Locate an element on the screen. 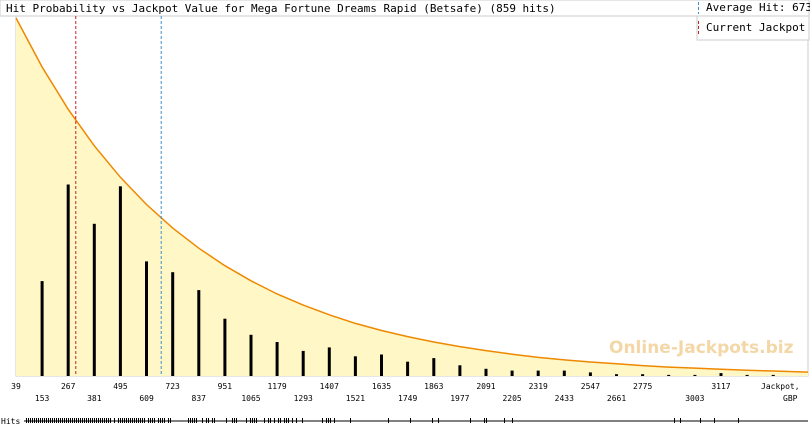 This screenshot has width=810, height=425. legend-current-jackpot: Current Jackpot is located at coordinates (755, 27).